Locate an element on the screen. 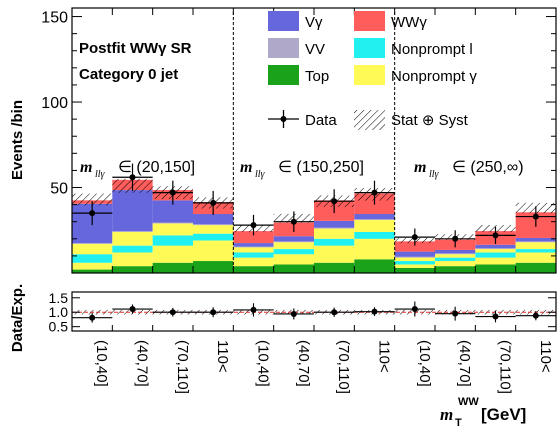 The image size is (560, 431). bar-Vγ-2 is located at coordinates (172, 211).